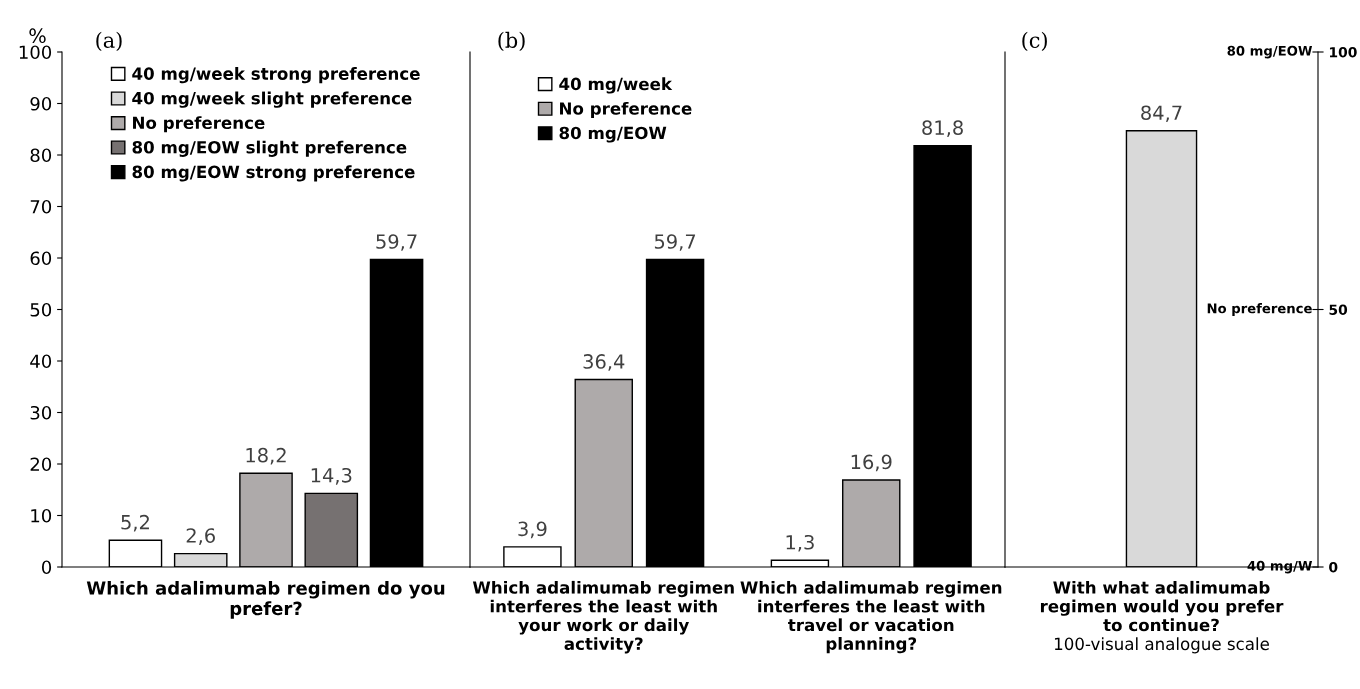 Image resolution: width=1360 pixels, height=689 pixels. Describe the element at coordinates (613, 134) in the screenshot. I see `legend-label: 80 mg/EOW` at that location.